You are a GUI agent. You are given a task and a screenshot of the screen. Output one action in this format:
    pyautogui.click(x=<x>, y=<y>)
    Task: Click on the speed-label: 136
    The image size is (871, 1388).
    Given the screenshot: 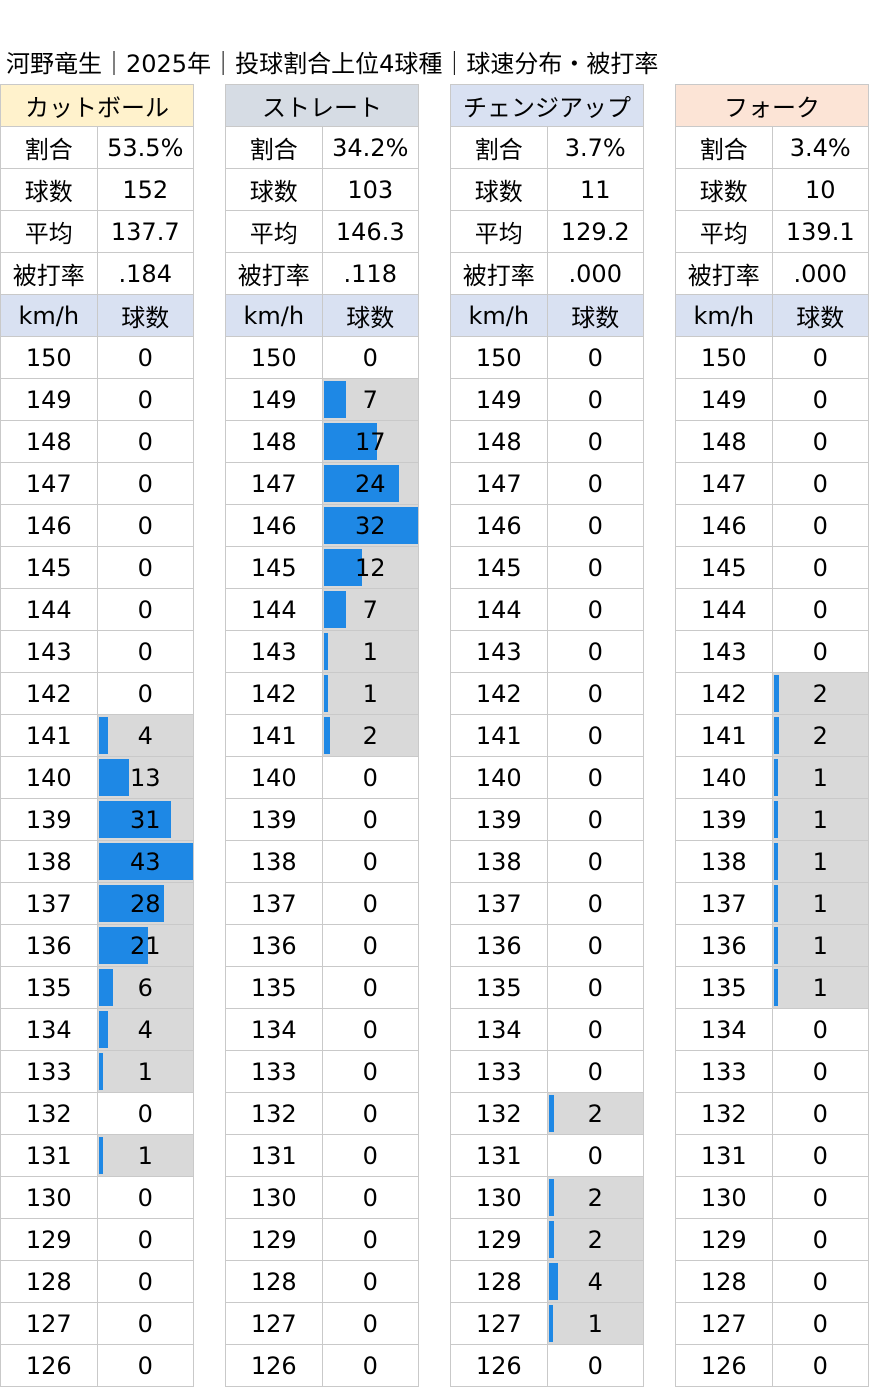 What is the action you would take?
    pyautogui.click(x=724, y=945)
    